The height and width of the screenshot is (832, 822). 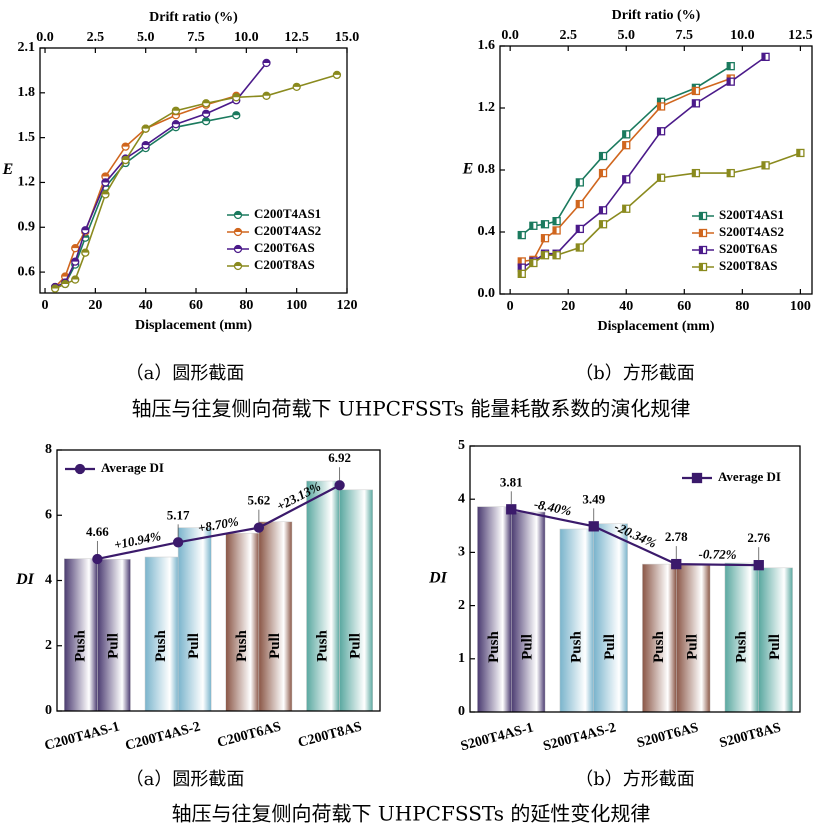 What do you see at coordinates (193, 17) in the screenshot?
I see `x2-axis-label: Drift ratio (%)` at bounding box center [193, 17].